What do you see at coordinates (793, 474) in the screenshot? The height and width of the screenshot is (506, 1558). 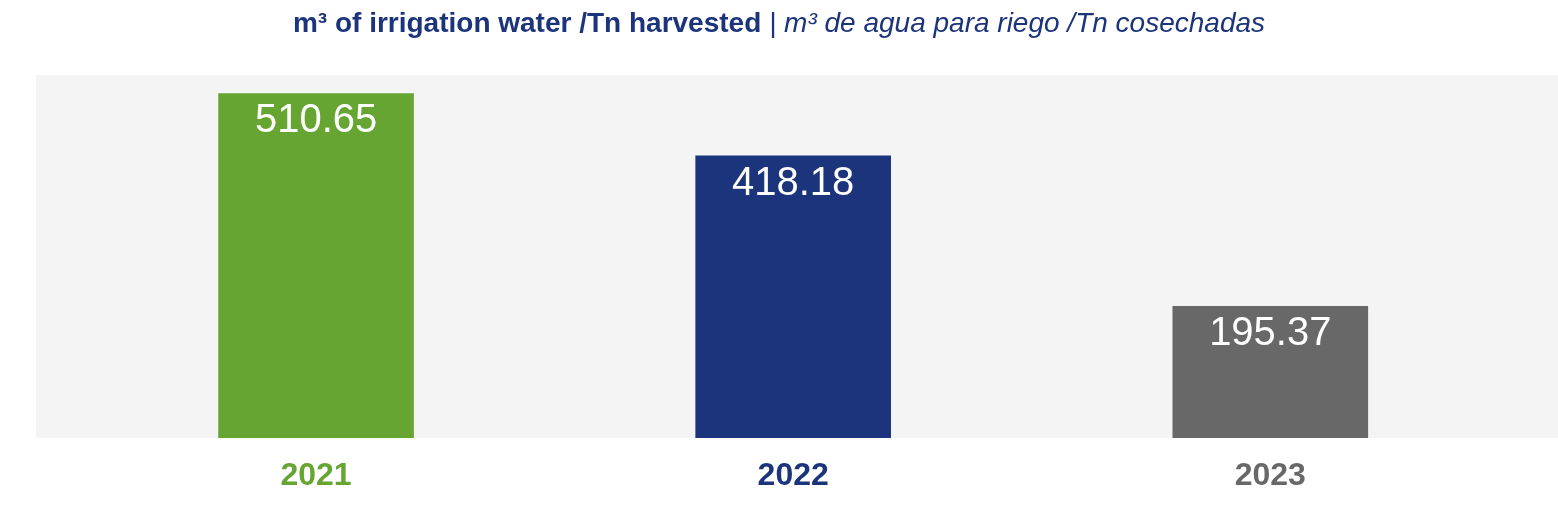 I see `x-tick-label: 2022` at bounding box center [793, 474].